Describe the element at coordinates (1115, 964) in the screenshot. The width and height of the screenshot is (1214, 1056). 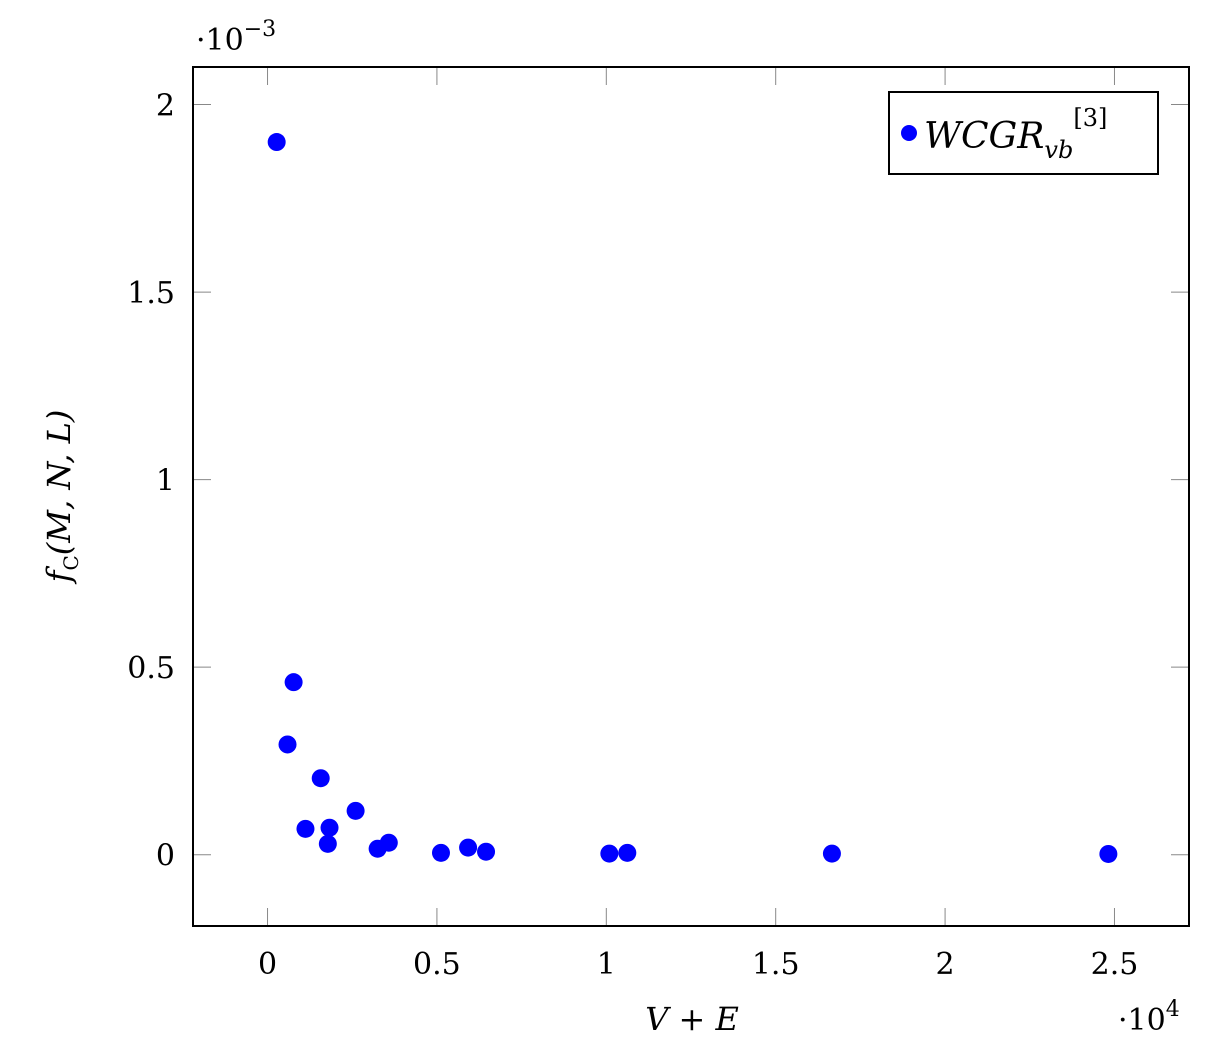
I see `x-tick-label: 2.5` at that location.